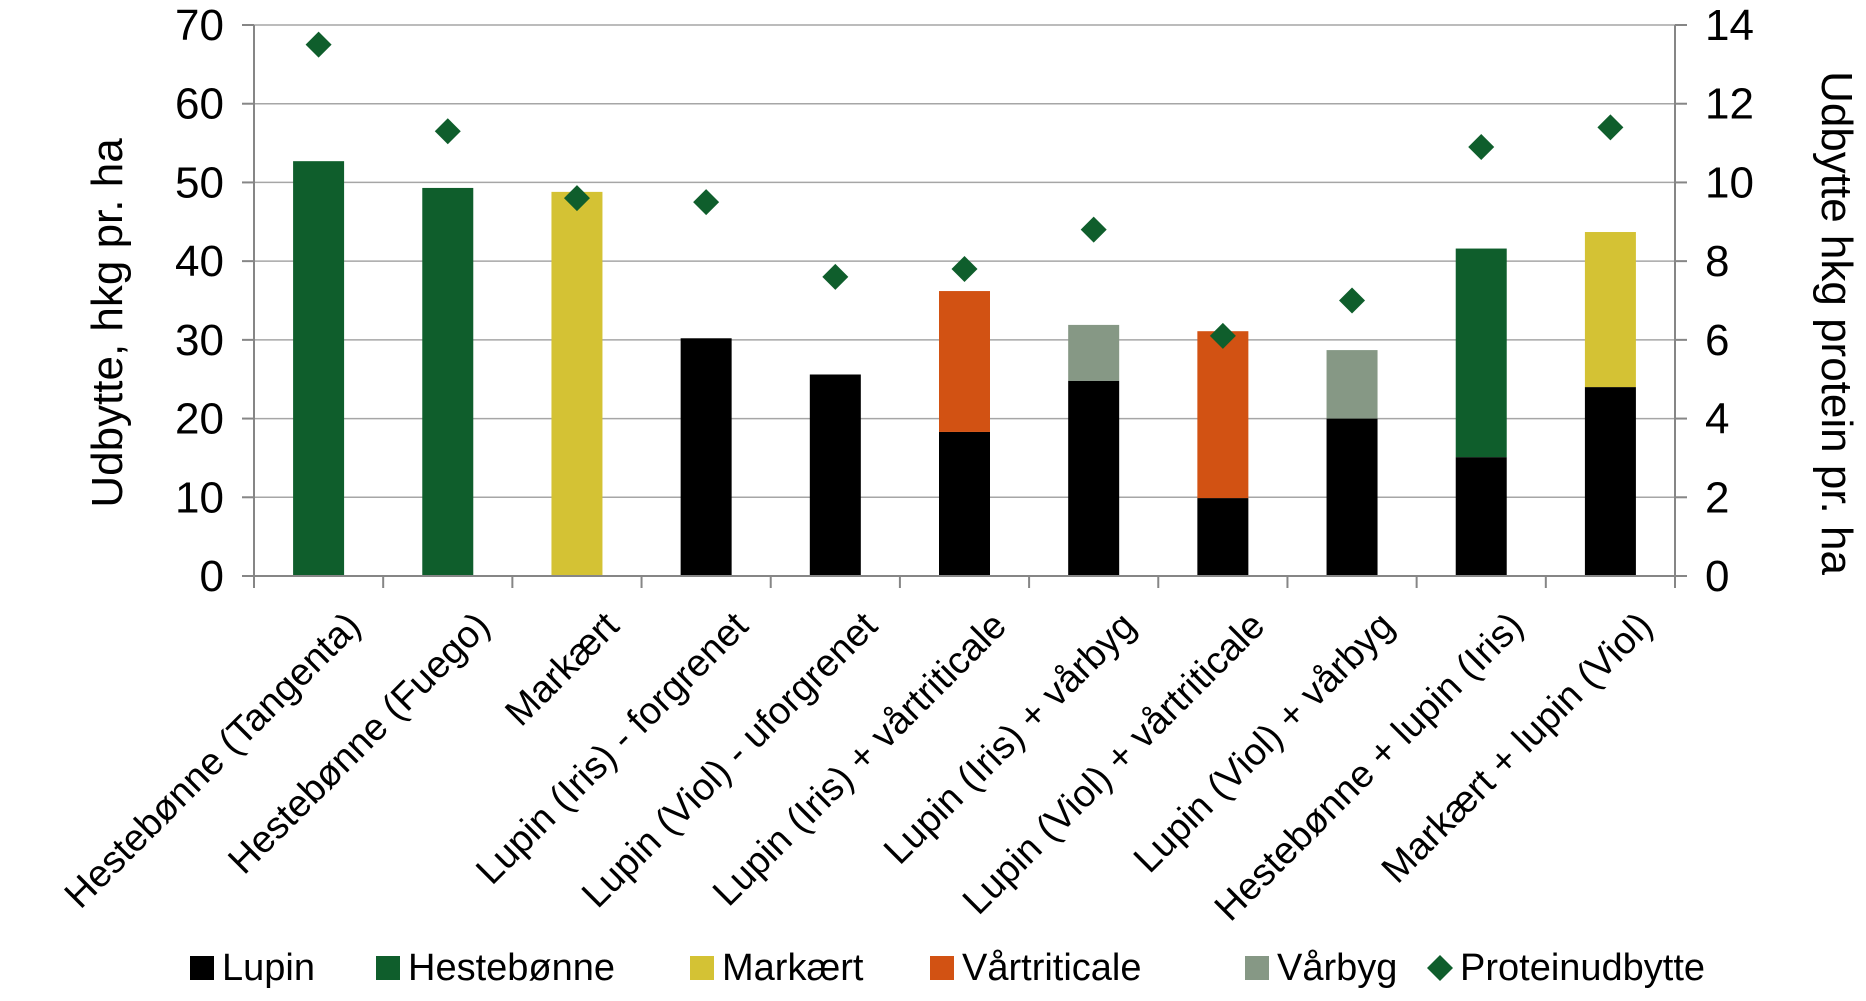 This screenshot has height=1001, width=1866. I want to click on category-label: Lupin (Iris) + vårbyg, so click(1010, 739).